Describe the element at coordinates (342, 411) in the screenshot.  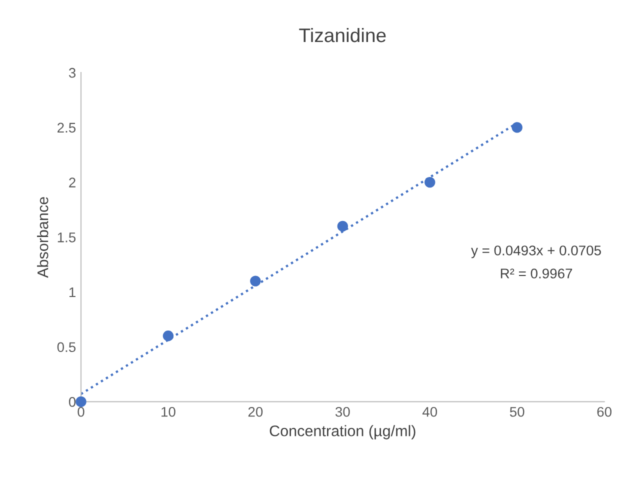
I see `x-tick-label: 30` at that location.